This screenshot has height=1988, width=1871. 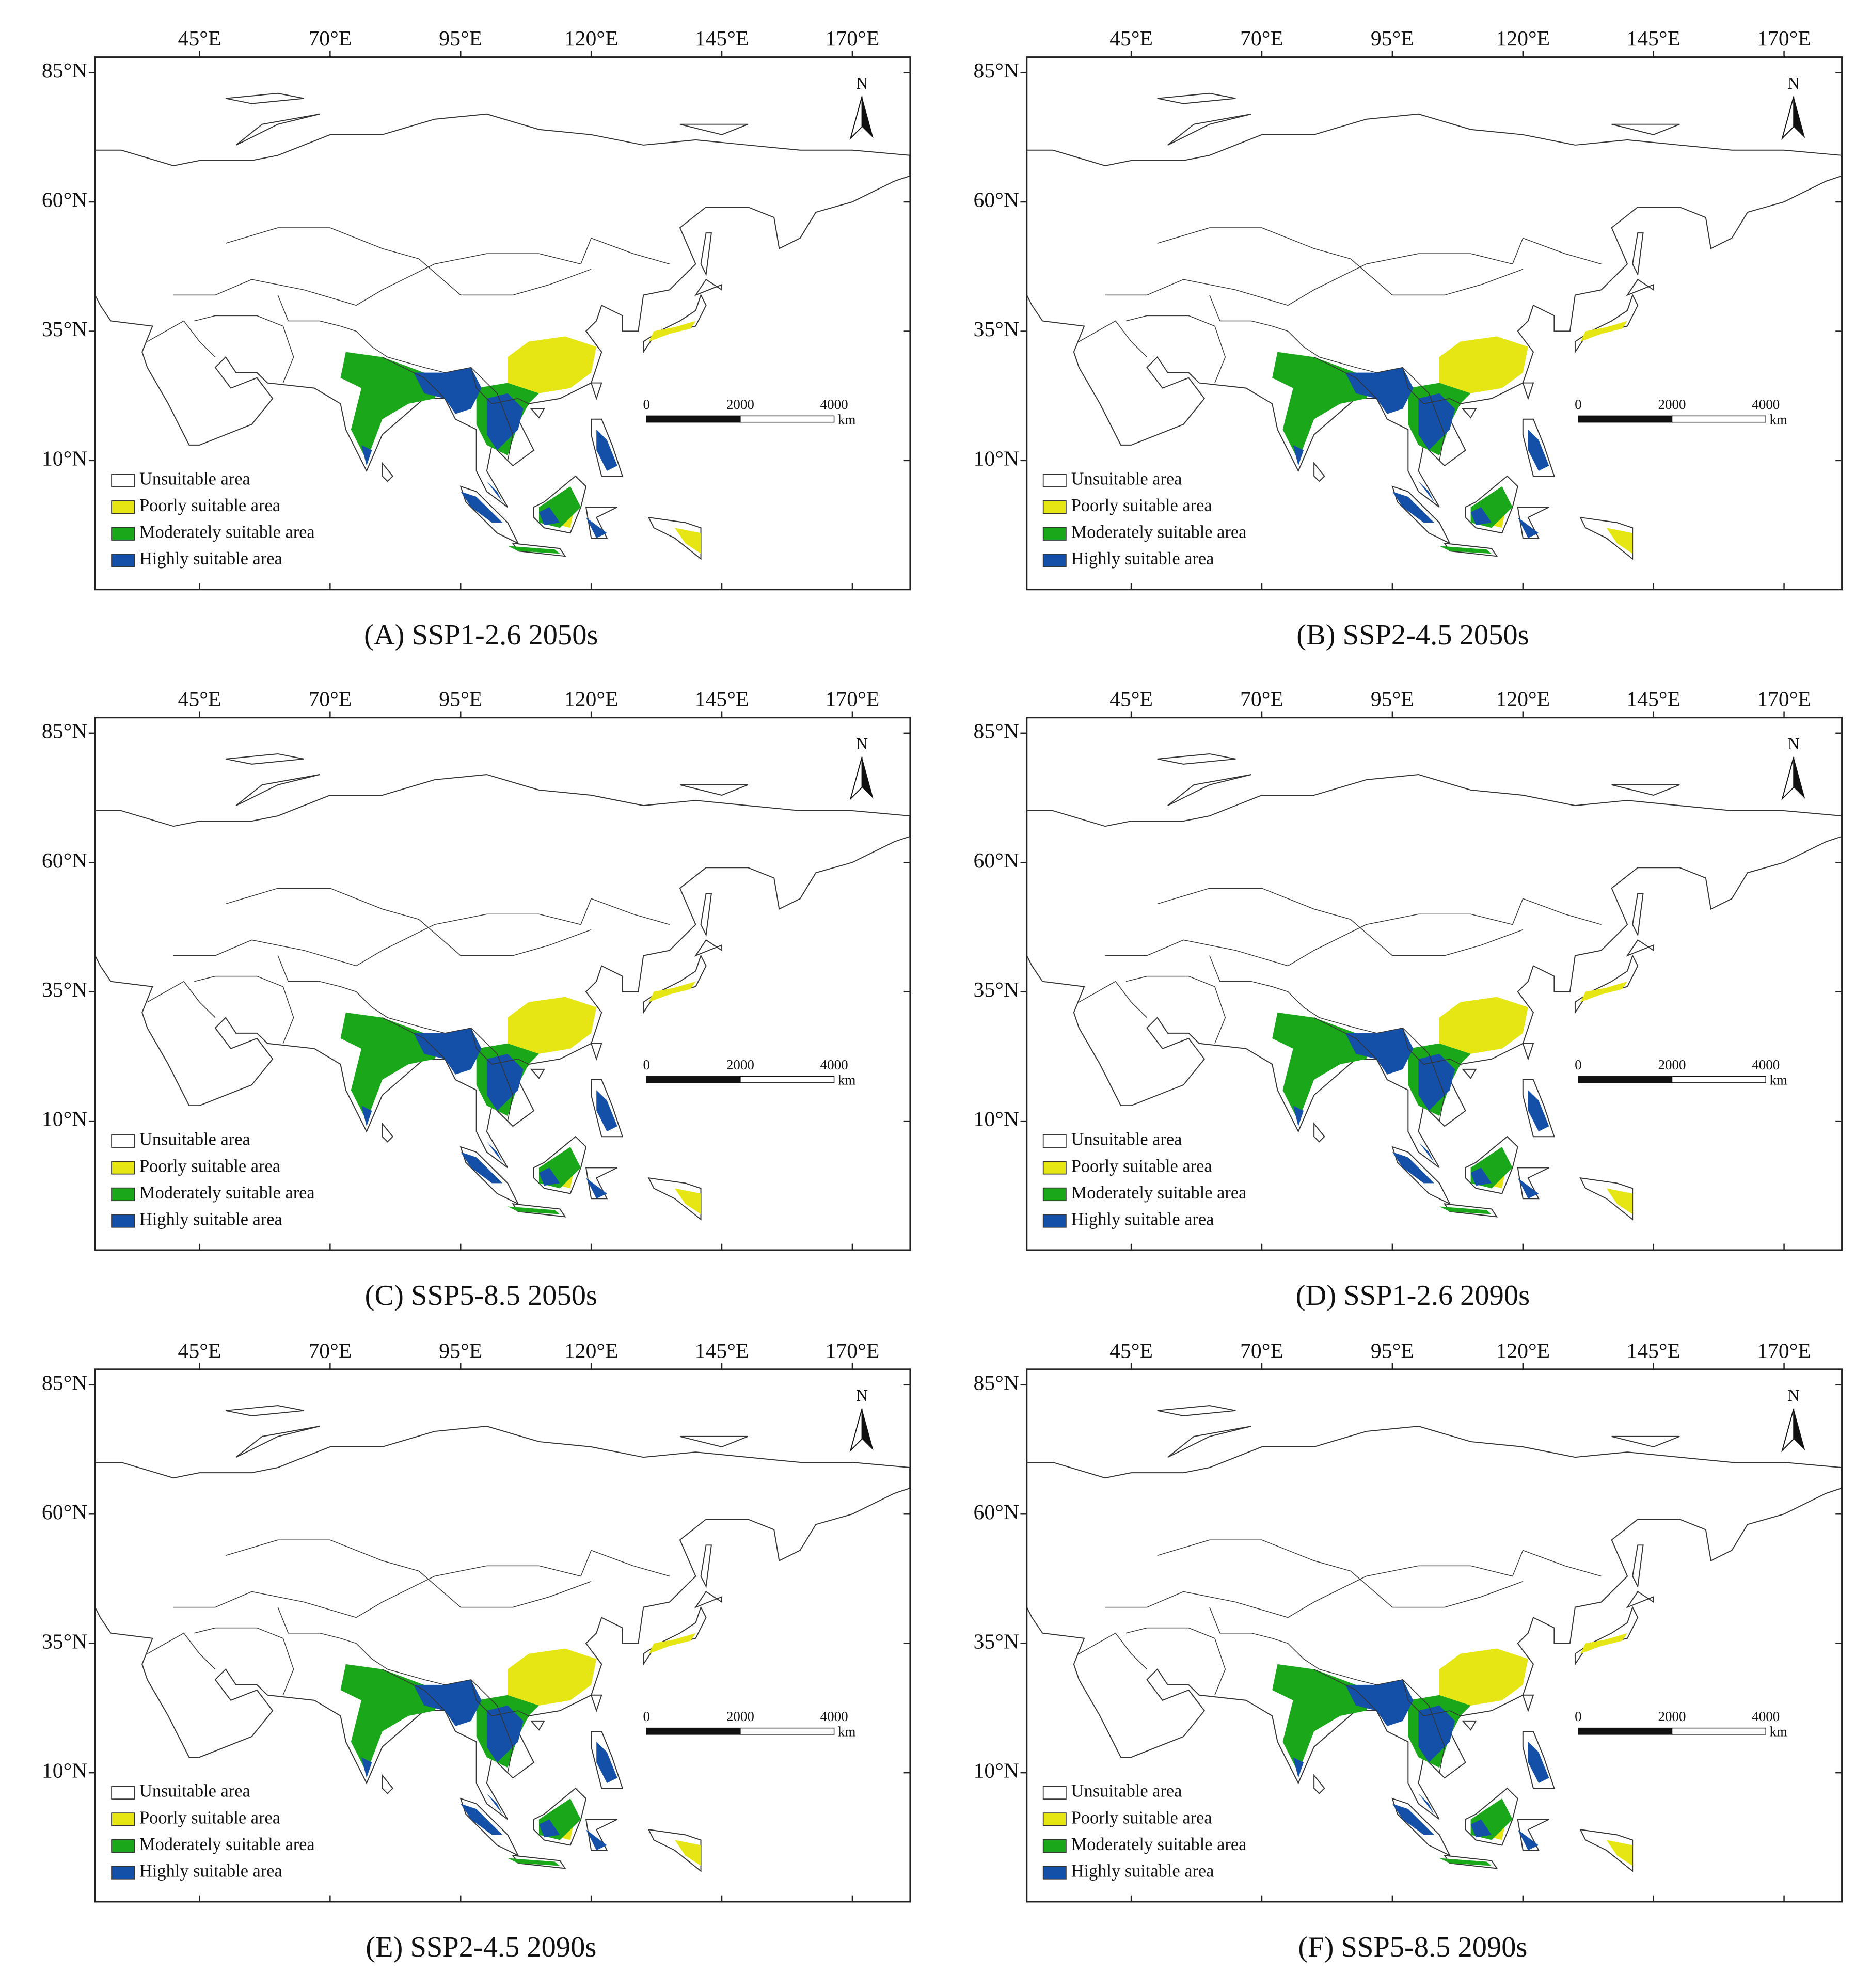 What do you see at coordinates (1626, 1079) in the screenshot?
I see `scale-bar-black` at bounding box center [1626, 1079].